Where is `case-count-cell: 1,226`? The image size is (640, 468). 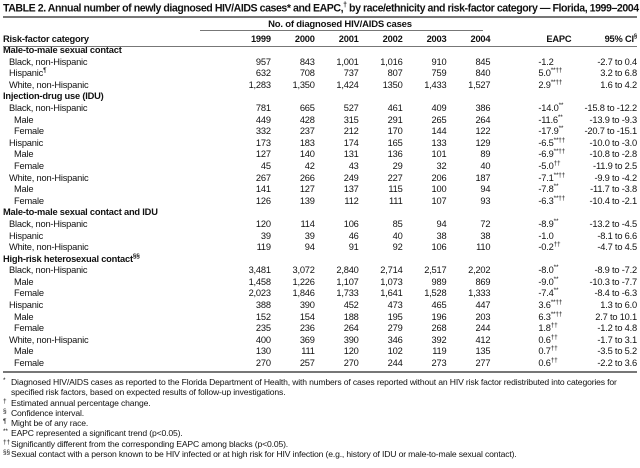
case-count-cell: 1,226 is located at coordinates (303, 281).